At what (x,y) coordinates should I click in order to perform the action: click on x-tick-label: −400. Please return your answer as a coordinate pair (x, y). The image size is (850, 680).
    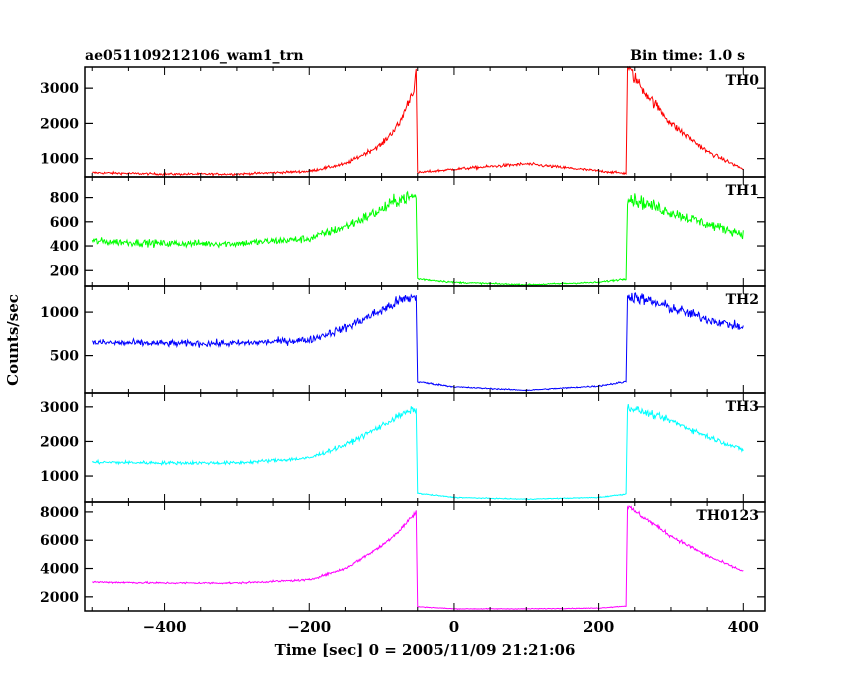
    Looking at the image, I should click on (165, 627).